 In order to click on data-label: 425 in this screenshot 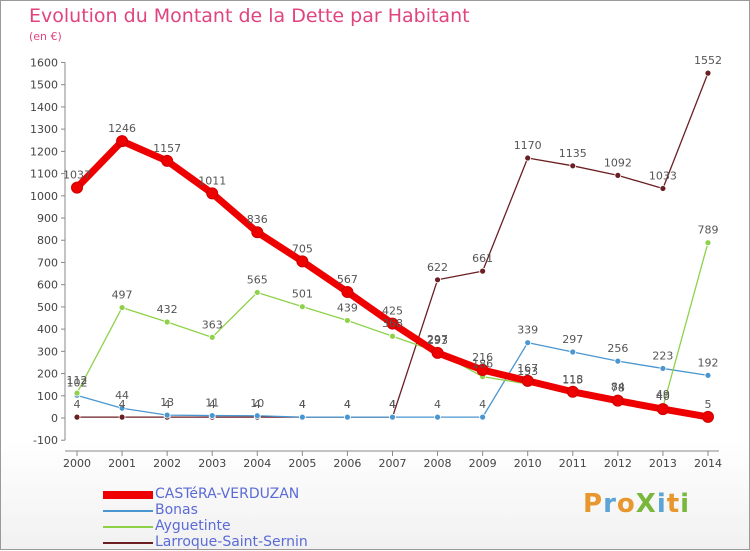, I will do `click(392, 311)`.